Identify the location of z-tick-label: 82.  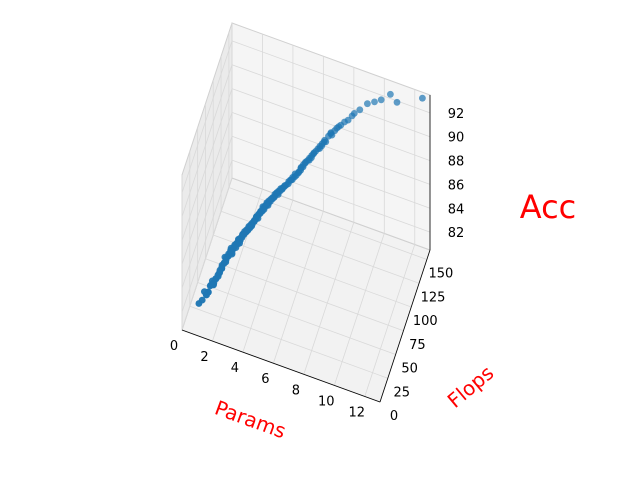
(456, 233).